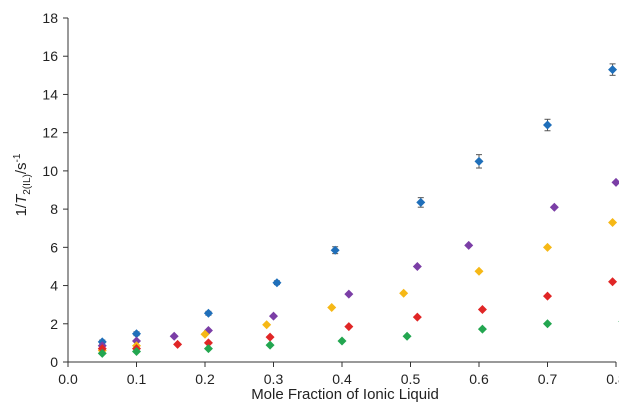 The width and height of the screenshot is (619, 406). I want to click on y-axis-title-unit: /s, so click(21, 168).